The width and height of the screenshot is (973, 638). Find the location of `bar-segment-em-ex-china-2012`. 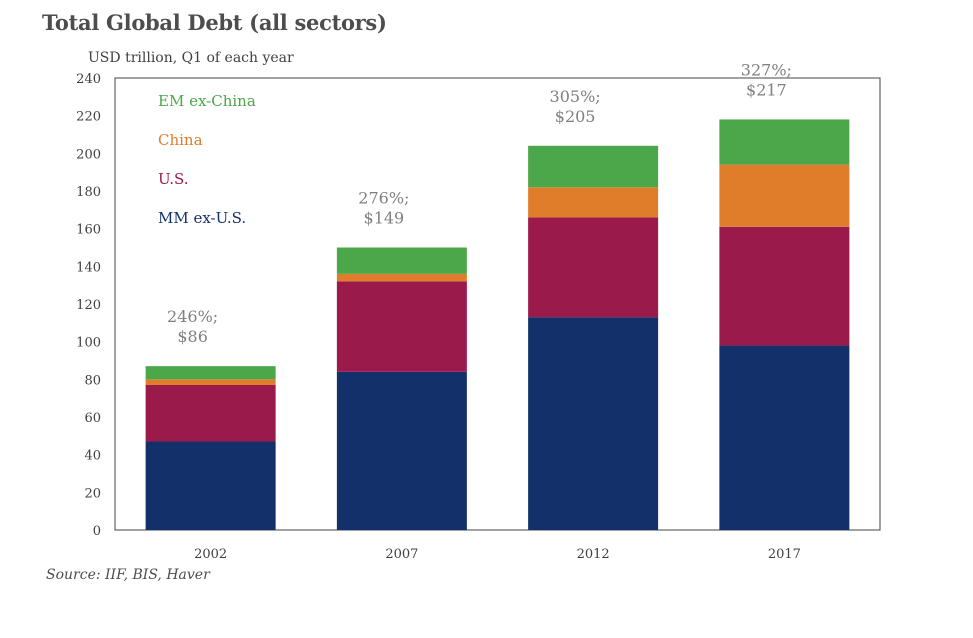

bar-segment-em-ex-china-2012 is located at coordinates (593, 166).